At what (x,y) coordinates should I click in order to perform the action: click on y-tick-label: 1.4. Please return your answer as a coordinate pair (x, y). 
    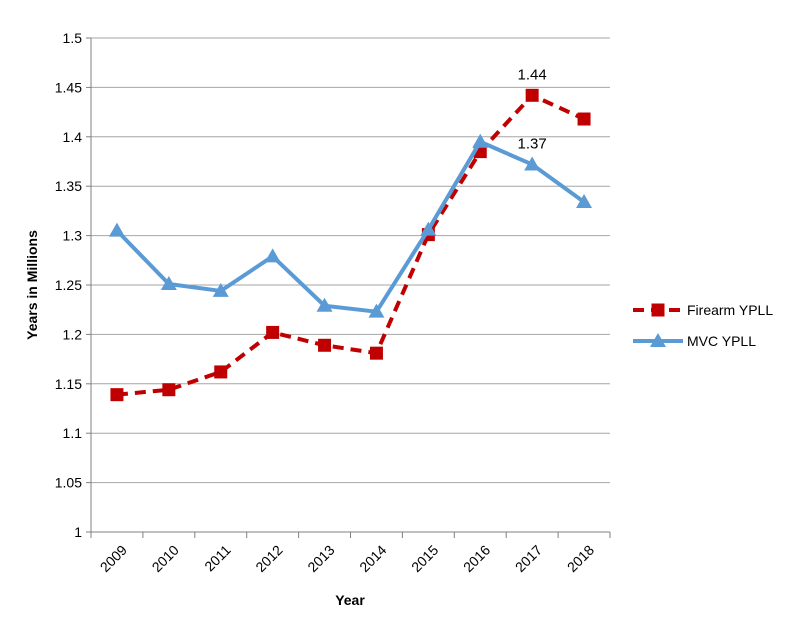
    Looking at the image, I should click on (73, 137).